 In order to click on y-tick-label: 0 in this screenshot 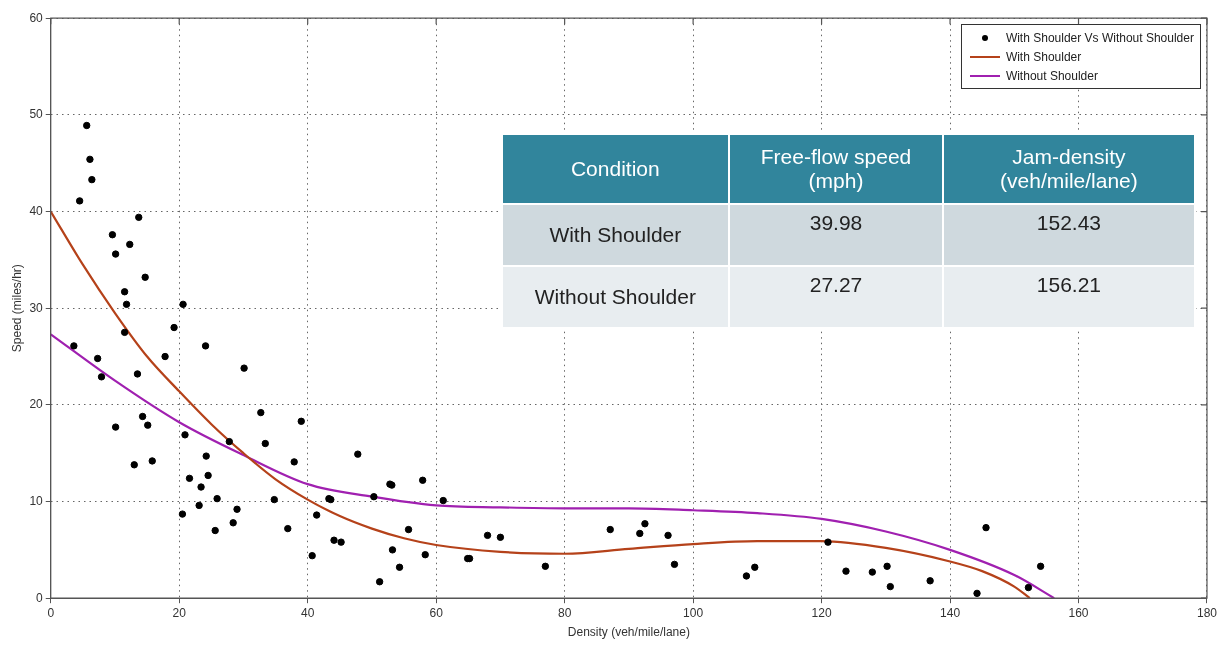, I will do `click(40, 597)`.